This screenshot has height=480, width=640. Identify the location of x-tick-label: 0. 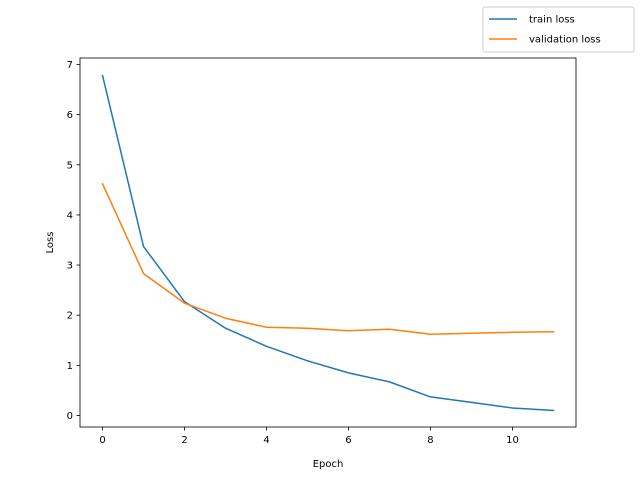
(102, 440).